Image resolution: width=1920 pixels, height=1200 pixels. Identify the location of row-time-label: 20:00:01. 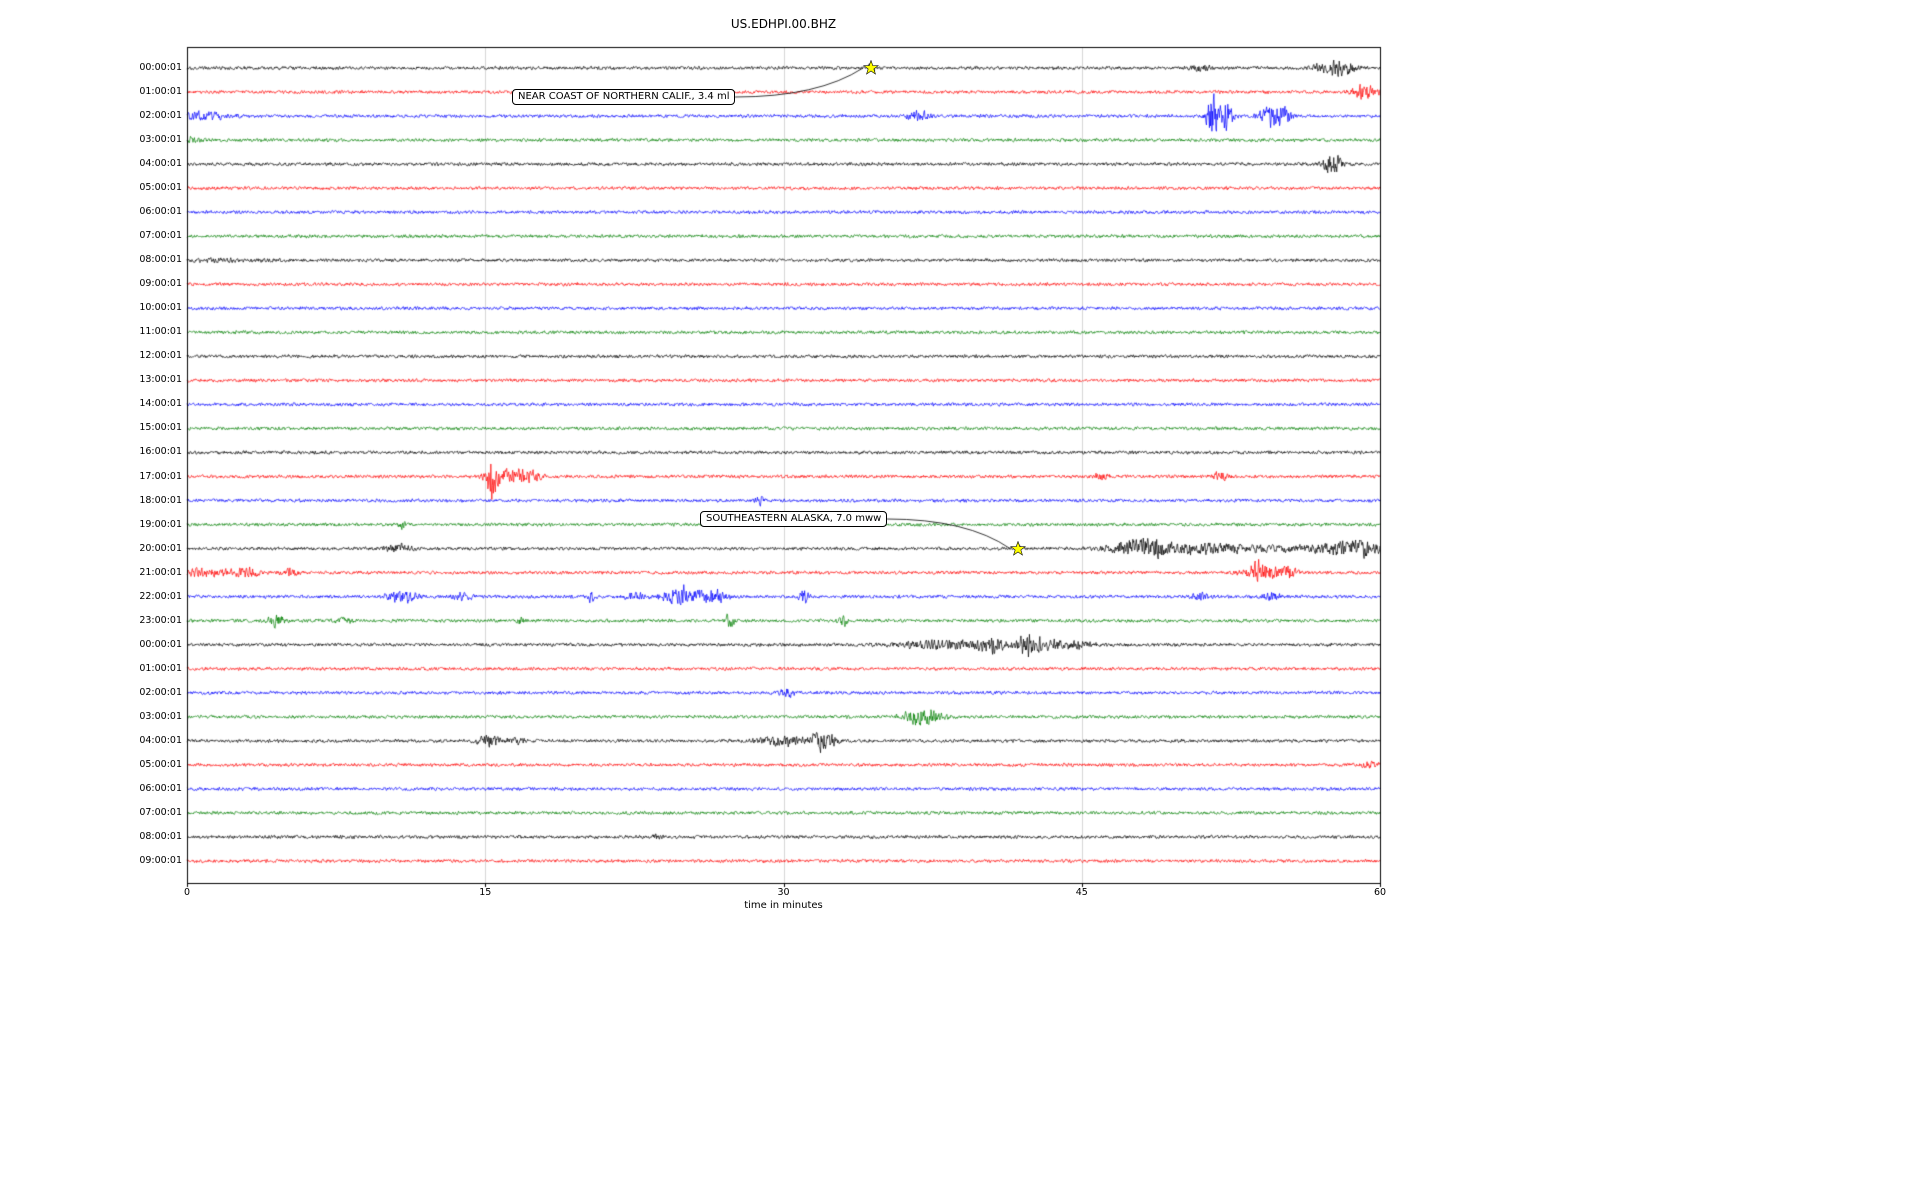
(160, 548).